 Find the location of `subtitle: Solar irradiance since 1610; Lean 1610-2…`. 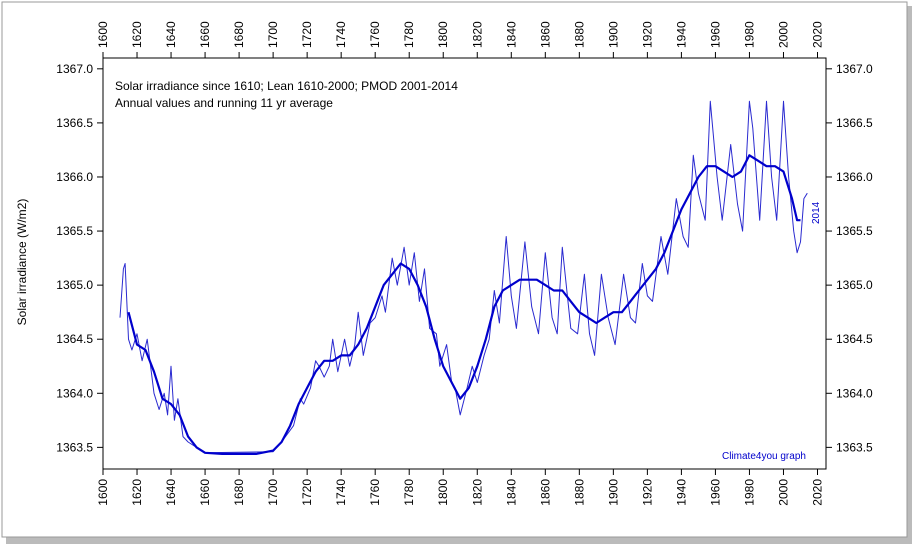

subtitle: Solar irradiance since 1610; Lean 1610-2… is located at coordinates (286, 86).